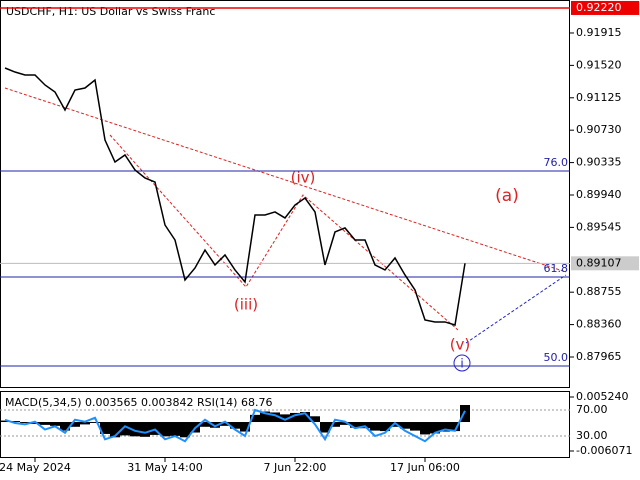  Describe the element at coordinates (604, 450) in the screenshot. I see `y-tick-label: -0.006071` at that location.